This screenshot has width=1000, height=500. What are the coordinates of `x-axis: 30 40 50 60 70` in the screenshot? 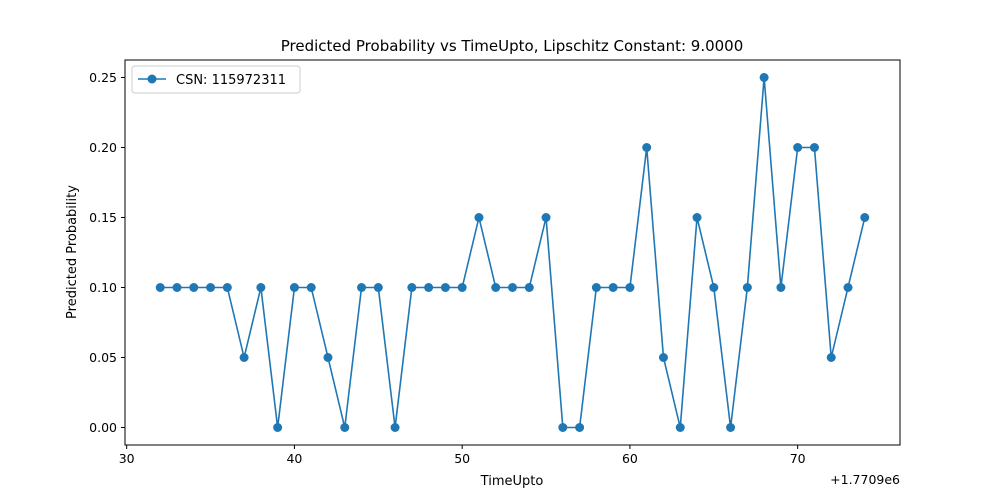 It's located at (462, 455).